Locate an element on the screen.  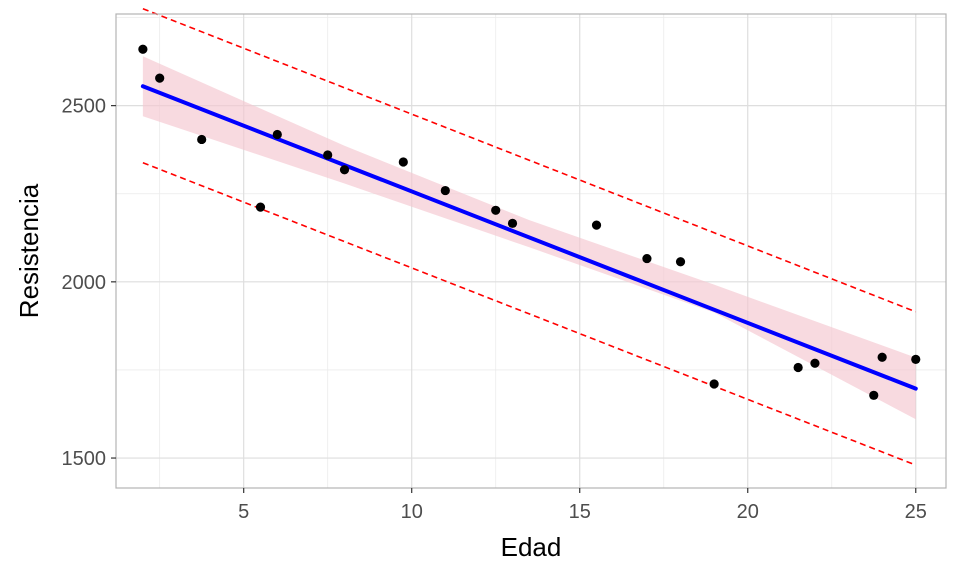
x-axis-title: Edad is located at coordinates (531, 547).